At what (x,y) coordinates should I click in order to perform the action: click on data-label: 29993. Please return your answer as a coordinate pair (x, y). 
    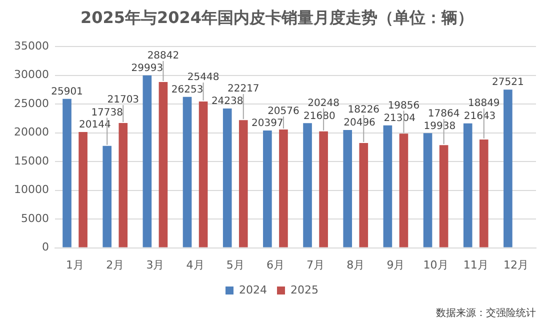
    Looking at the image, I should click on (147, 68).